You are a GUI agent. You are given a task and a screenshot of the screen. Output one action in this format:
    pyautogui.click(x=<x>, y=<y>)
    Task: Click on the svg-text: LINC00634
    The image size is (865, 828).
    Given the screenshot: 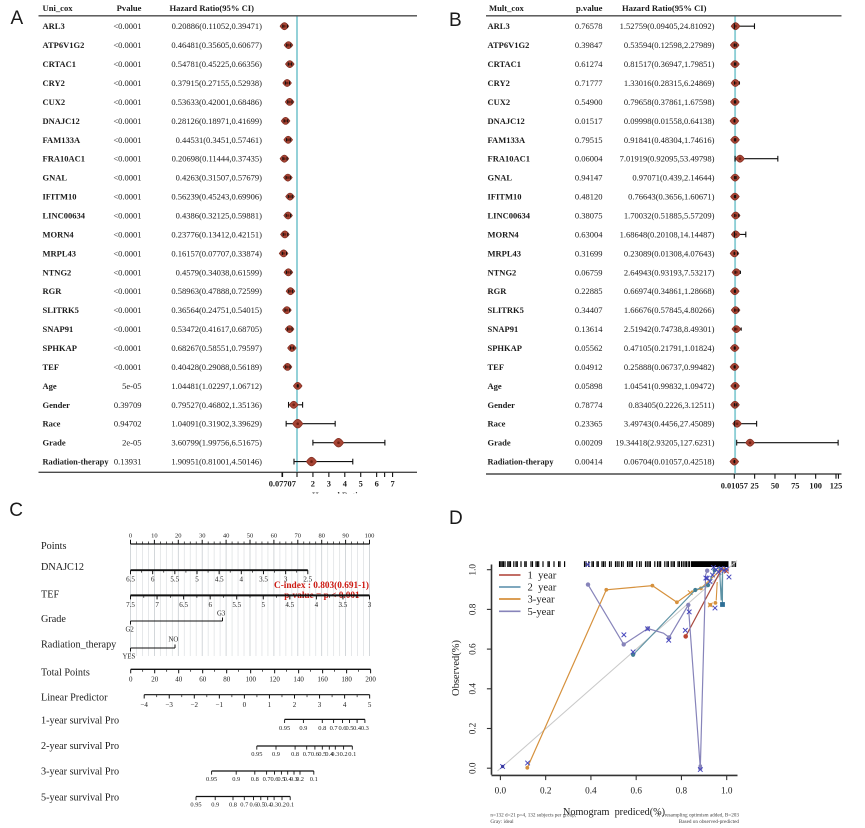 What is the action you would take?
    pyautogui.click(x=509, y=216)
    